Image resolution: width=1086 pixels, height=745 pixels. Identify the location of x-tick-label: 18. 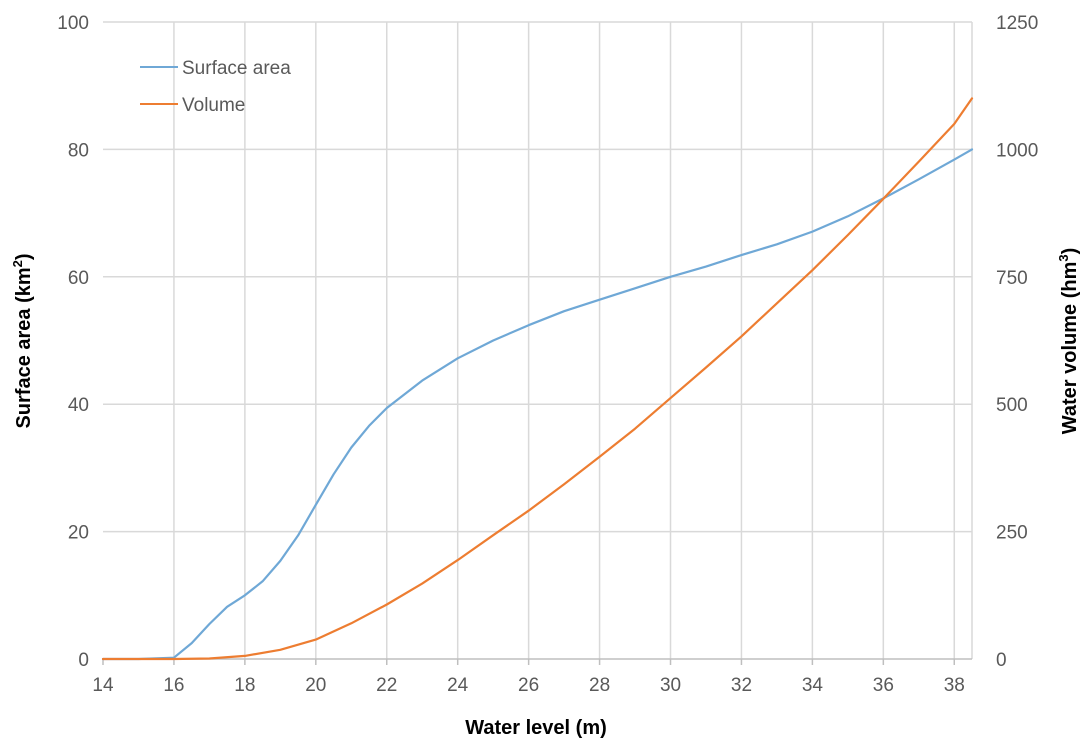
(244, 685).